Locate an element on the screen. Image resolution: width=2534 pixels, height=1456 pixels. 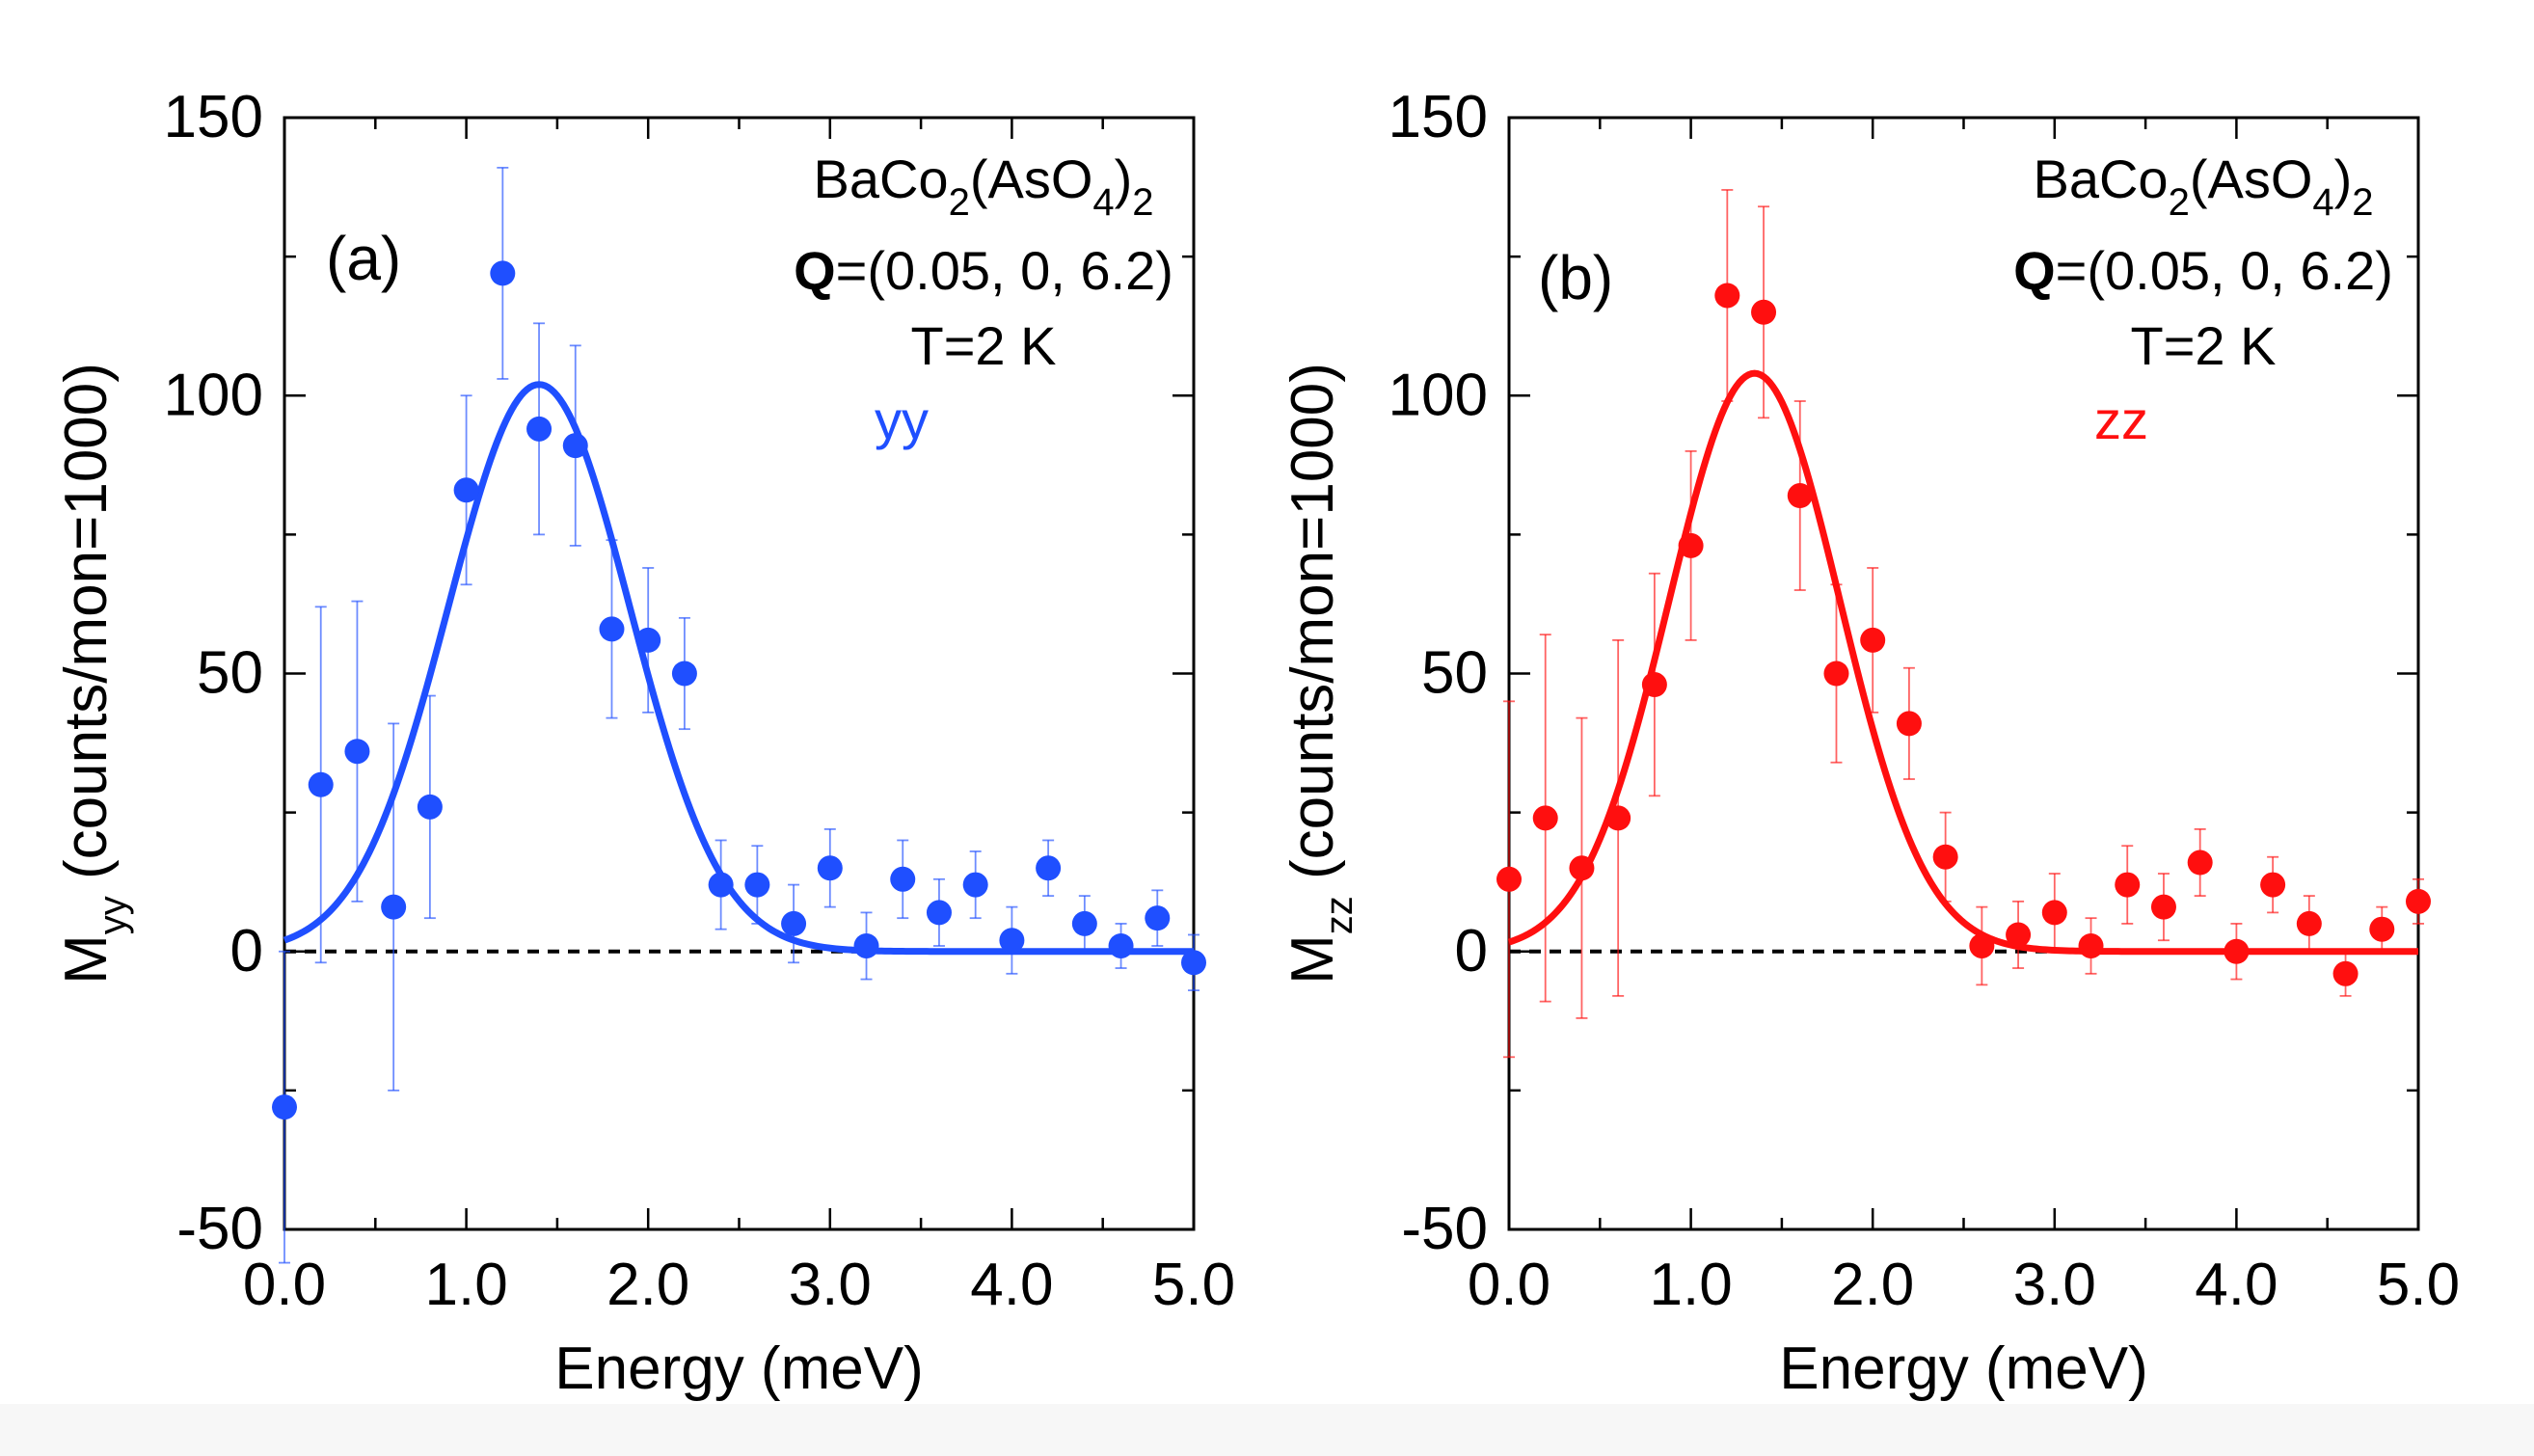
y-axis-title: Mzz (counts/mon=1000) is located at coordinates (1320, 673).